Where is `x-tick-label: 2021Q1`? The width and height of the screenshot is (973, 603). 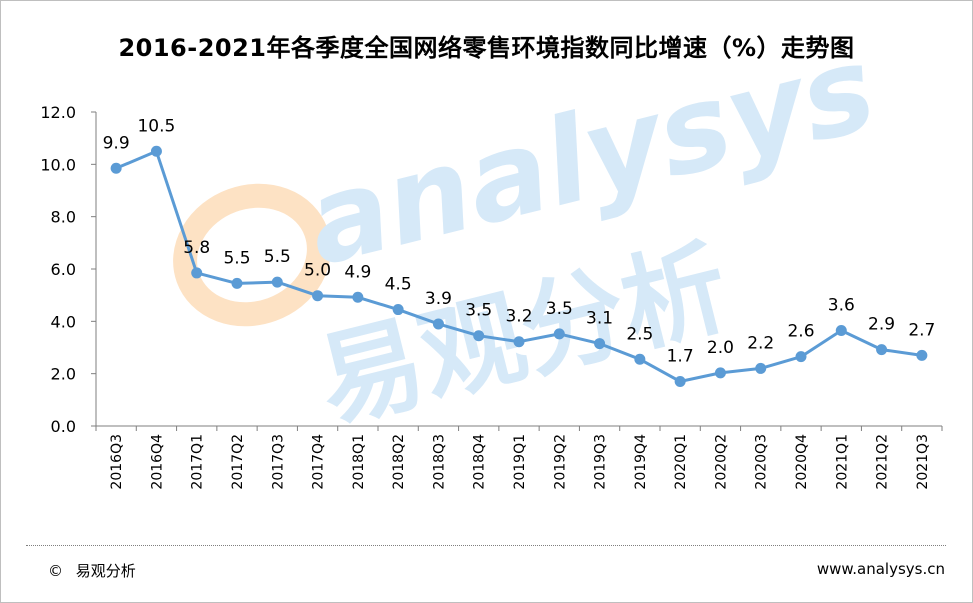
x-tick-label: 2021Q1 is located at coordinates (842, 462).